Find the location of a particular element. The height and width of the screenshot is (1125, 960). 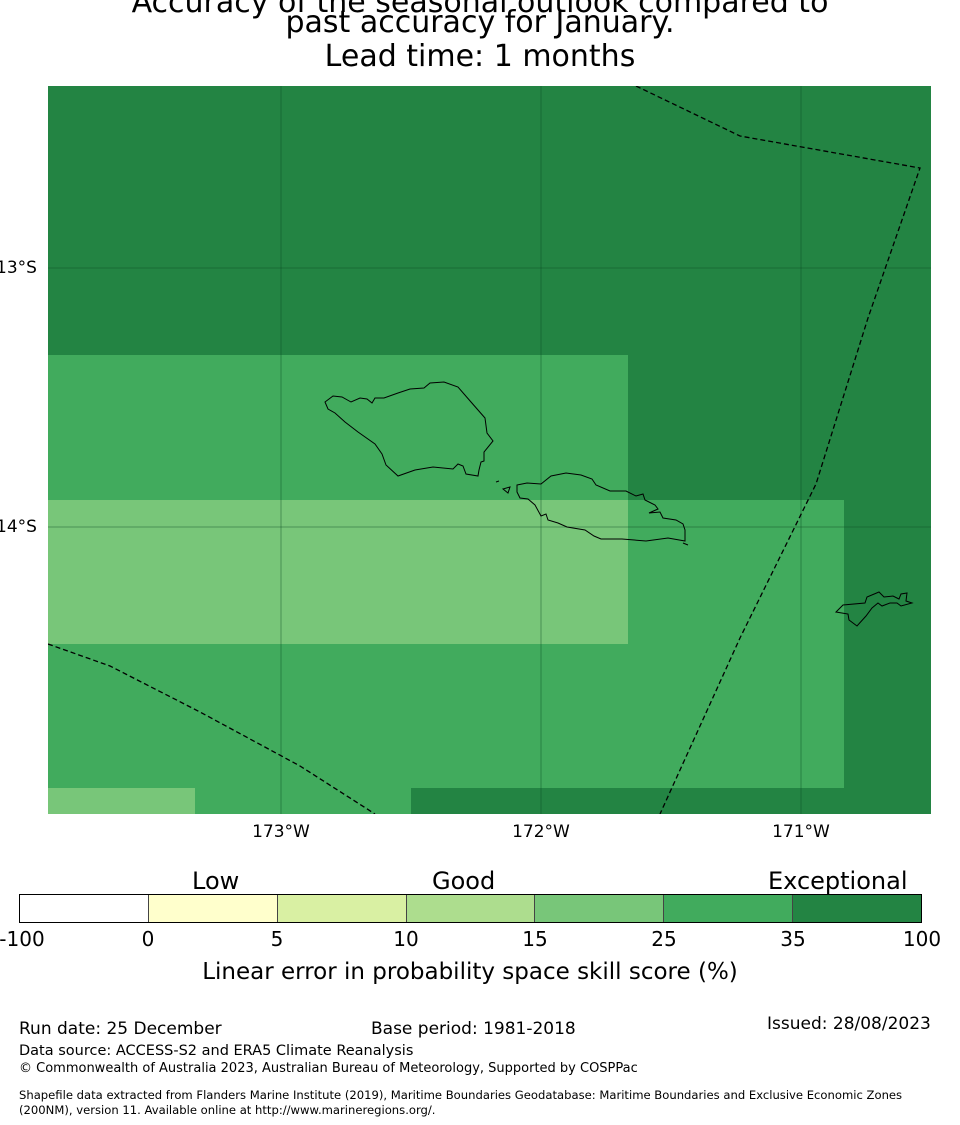

coastlines is located at coordinates (619, 504).